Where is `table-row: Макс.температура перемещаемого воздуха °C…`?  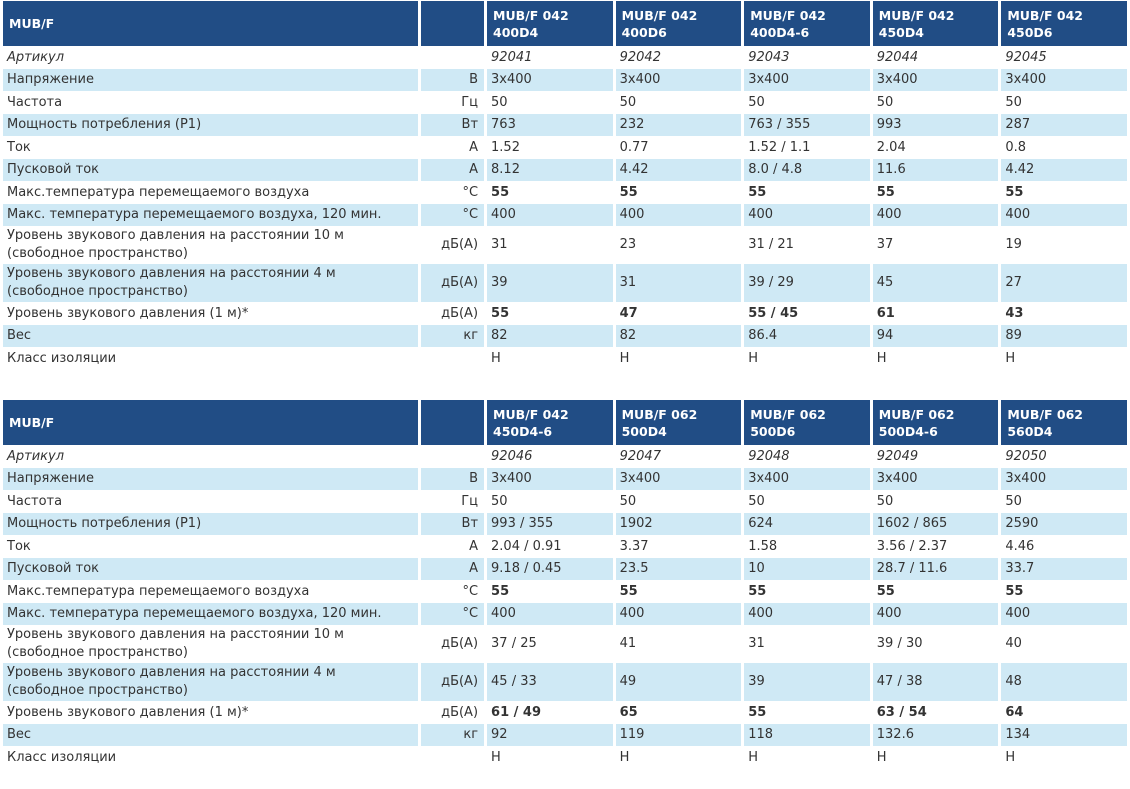 table-row: Макс.температура перемещаемого воздуха °C… is located at coordinates (565, 192).